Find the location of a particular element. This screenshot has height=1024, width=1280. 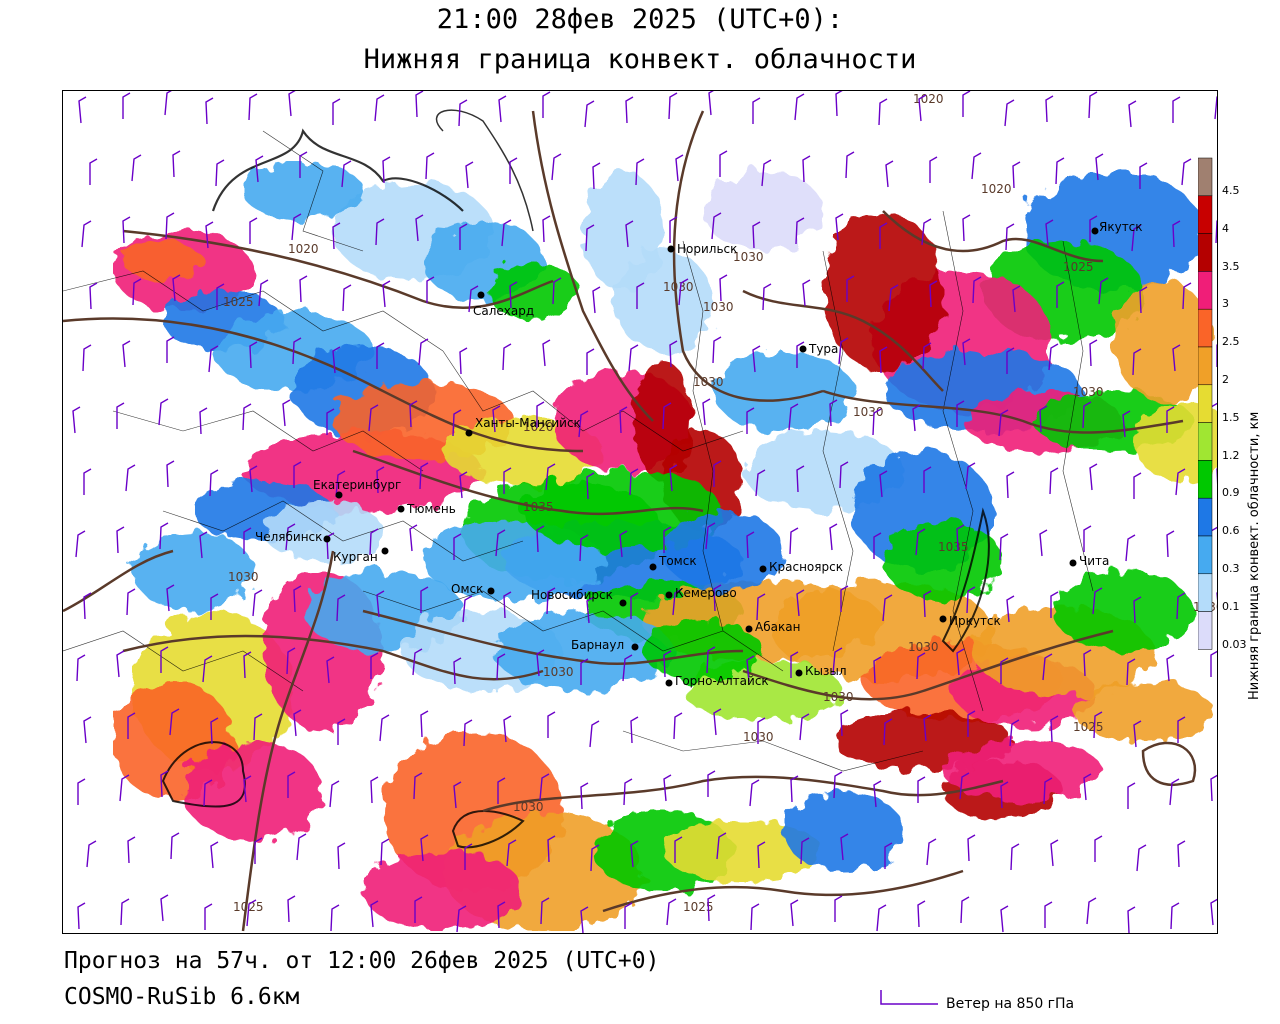

colorbar-title: Нижняя граница конвект. облачности, км is located at coordinates (1254, 555).